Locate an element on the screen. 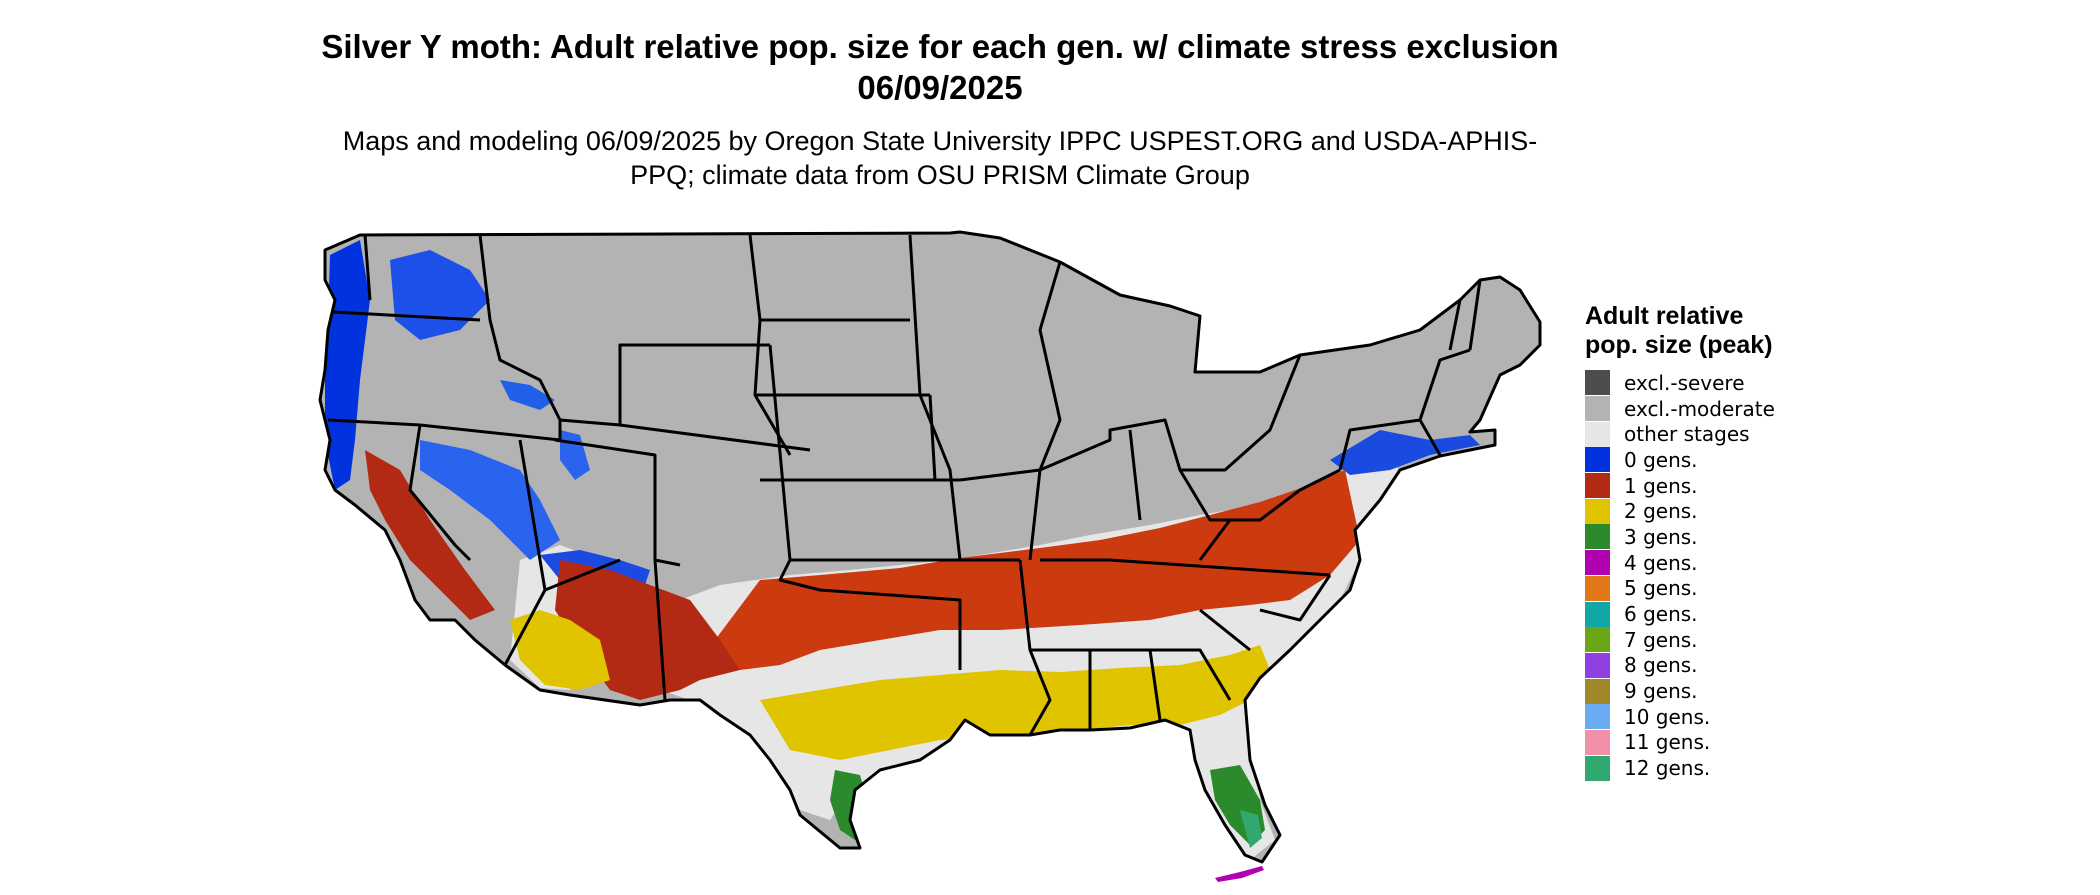 The height and width of the screenshot is (895, 2100). legend-label: 6 gens. is located at coordinates (1661, 614).